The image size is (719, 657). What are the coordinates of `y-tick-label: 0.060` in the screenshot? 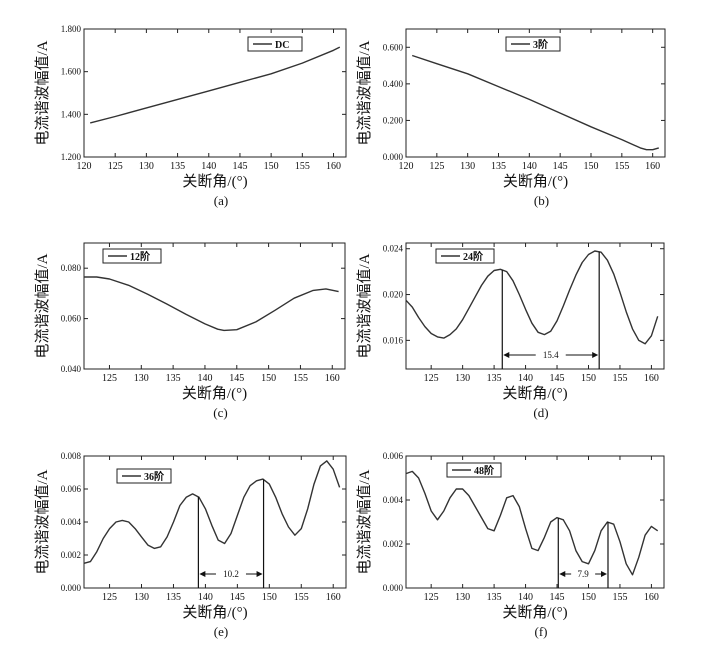 It's located at (71, 319).